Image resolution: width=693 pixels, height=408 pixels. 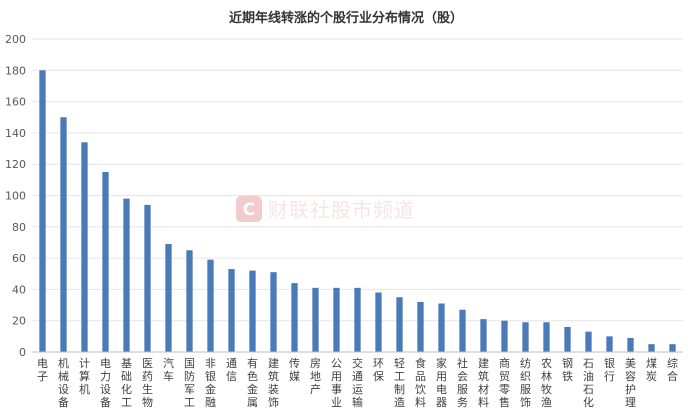 What do you see at coordinates (42, 370) in the screenshot?
I see `x-tick-label: 电子` at bounding box center [42, 370].